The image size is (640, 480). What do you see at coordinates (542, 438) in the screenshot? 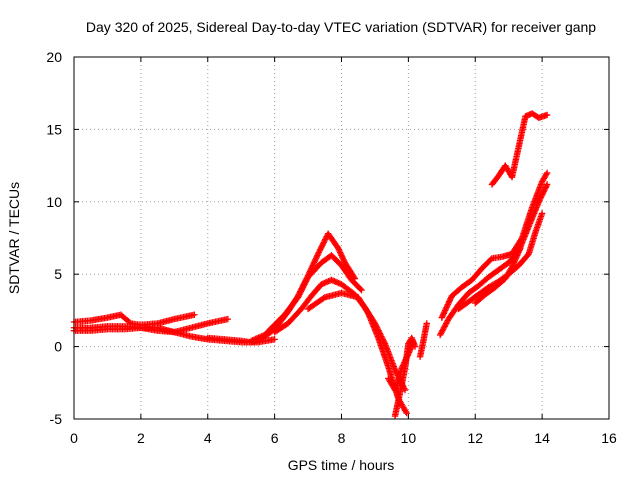
I see `x-tick-label: 14` at bounding box center [542, 438].